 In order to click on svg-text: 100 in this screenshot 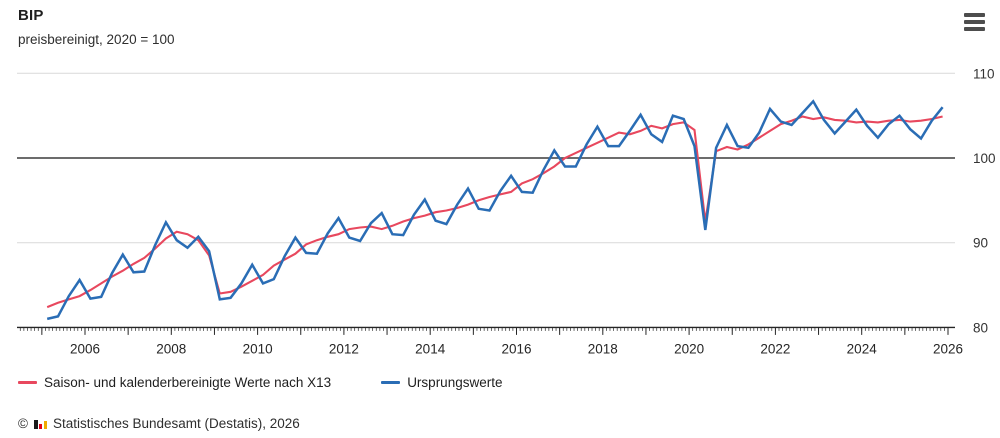, I will do `click(984, 158)`.